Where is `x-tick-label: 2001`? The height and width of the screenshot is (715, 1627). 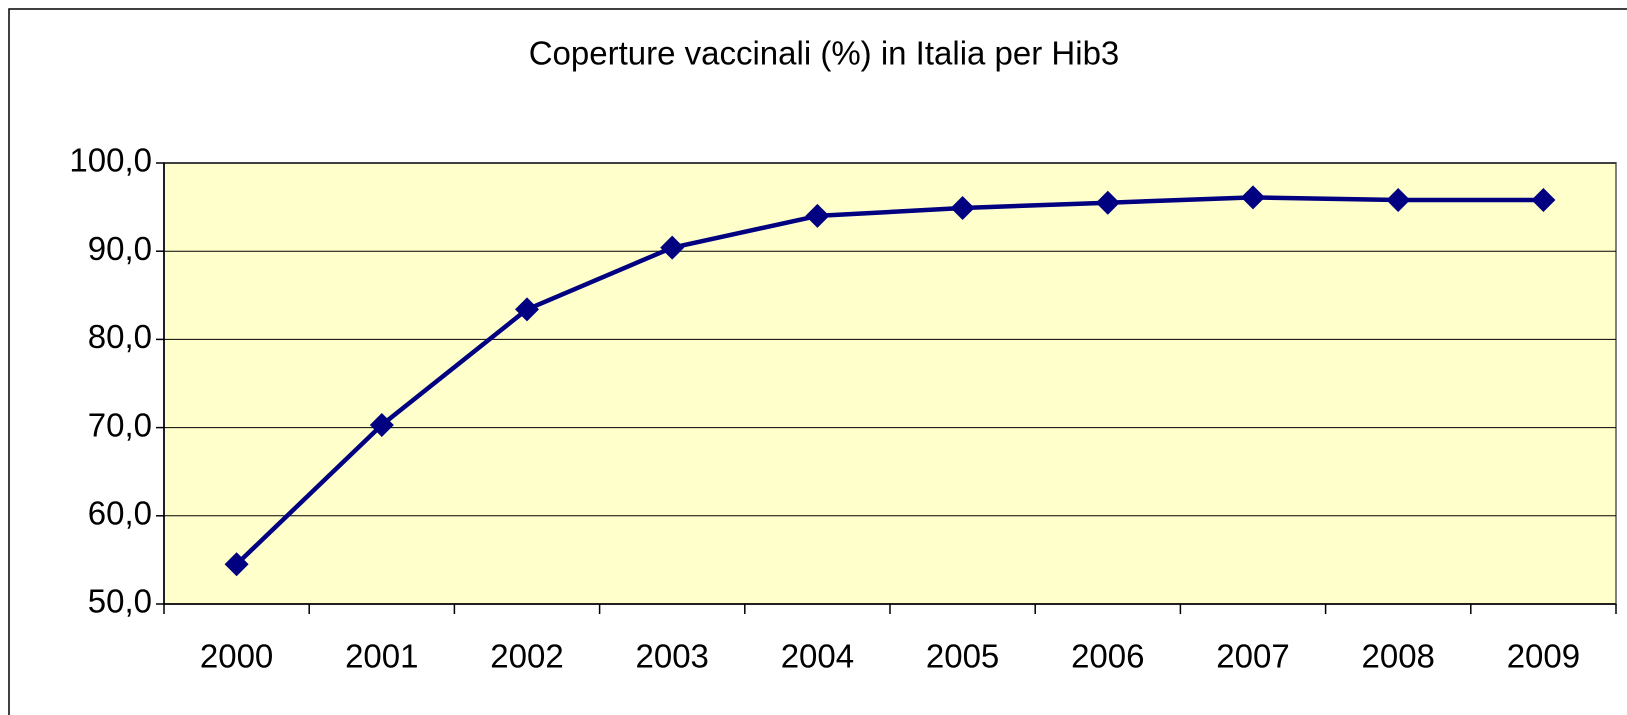 x-tick-label: 2001 is located at coordinates (381, 656).